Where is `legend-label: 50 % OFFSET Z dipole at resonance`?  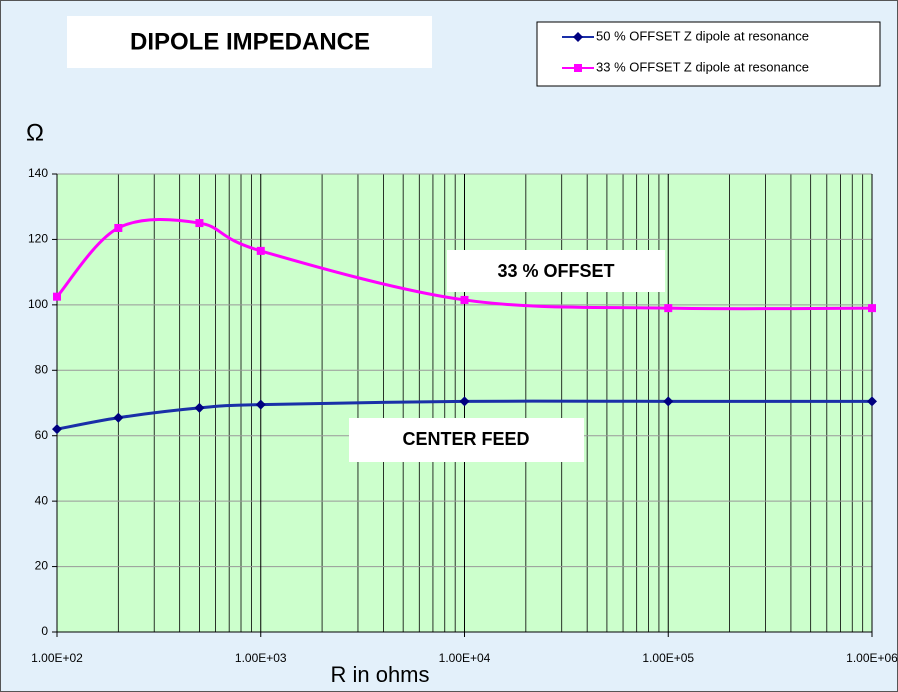 legend-label: 50 % OFFSET Z dipole at resonance is located at coordinates (702, 35).